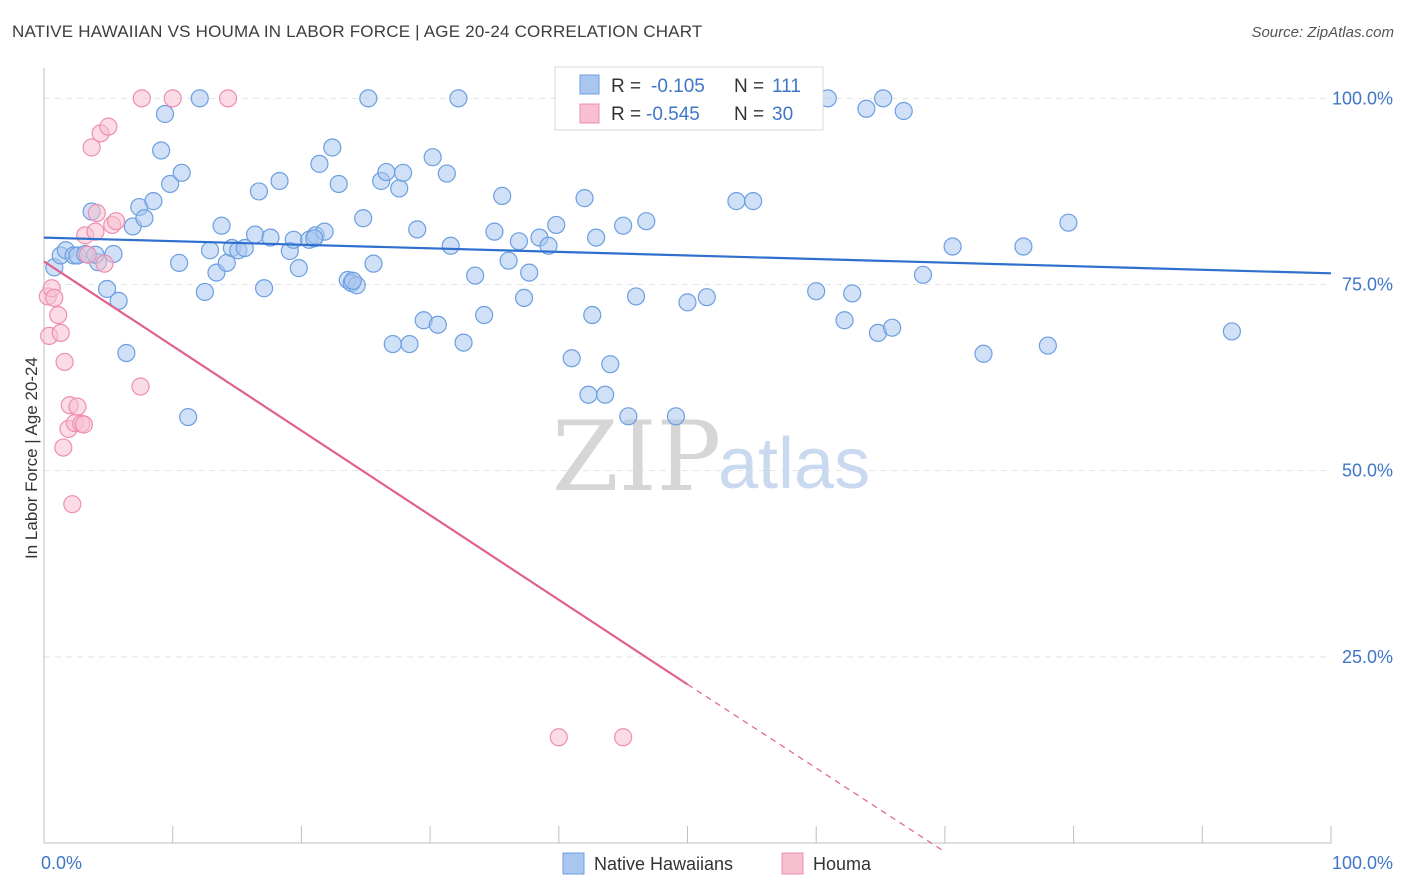 Image resolution: width=1406 pixels, height=892 pixels. Describe the element at coordinates (673, 114) in the screenshot. I see `stats-legend-r-value-pink: -0.545` at that location.